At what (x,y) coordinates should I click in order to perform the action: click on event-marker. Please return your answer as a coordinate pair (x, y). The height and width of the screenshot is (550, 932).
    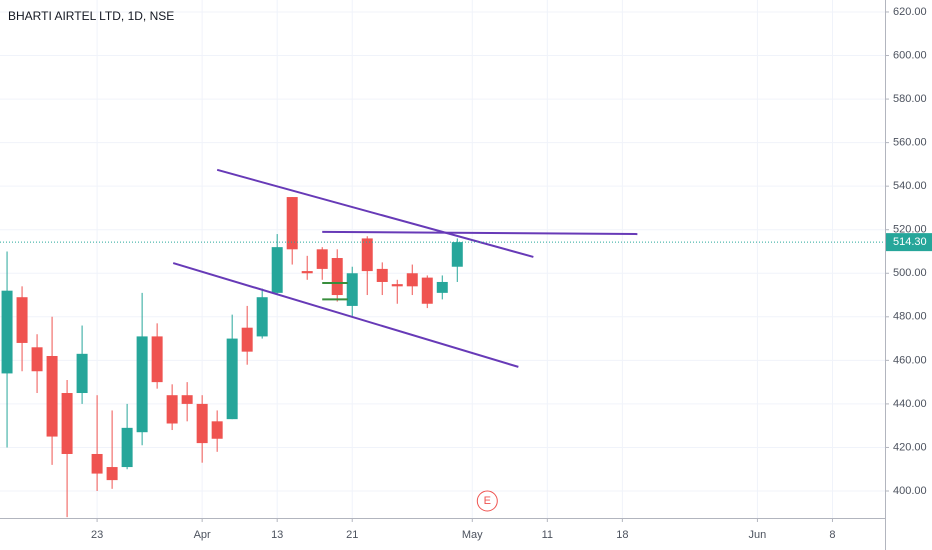
    Looking at the image, I should click on (487, 501).